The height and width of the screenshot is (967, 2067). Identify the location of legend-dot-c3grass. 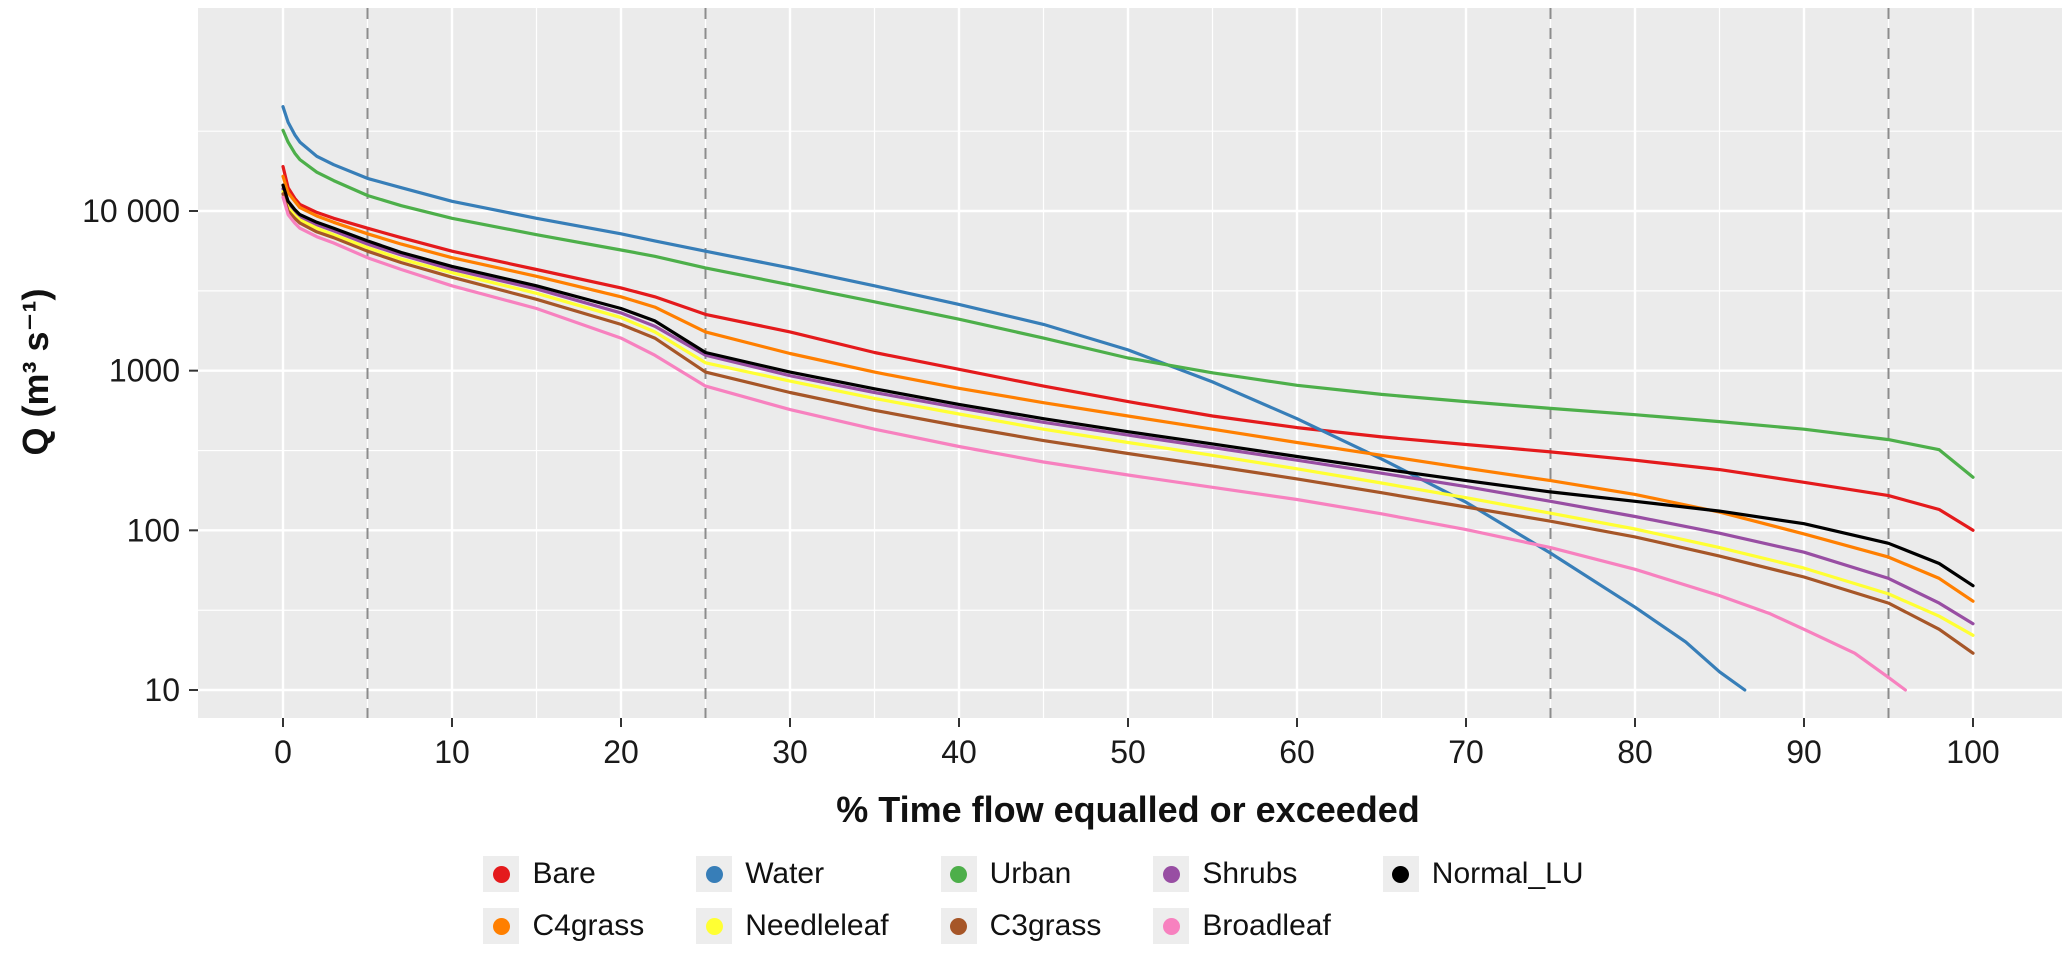
(959, 926).